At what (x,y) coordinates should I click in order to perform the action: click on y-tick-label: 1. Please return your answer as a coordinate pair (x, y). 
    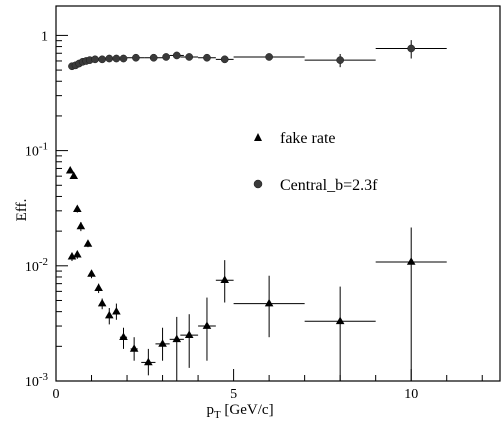
    Looking at the image, I should click on (44, 36).